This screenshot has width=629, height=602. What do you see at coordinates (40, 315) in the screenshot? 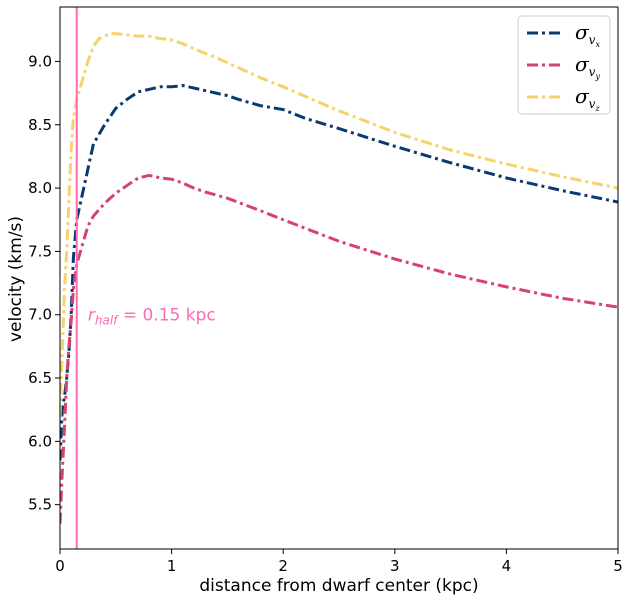
I see `y-tick-label-3: 7.0` at bounding box center [40, 315].